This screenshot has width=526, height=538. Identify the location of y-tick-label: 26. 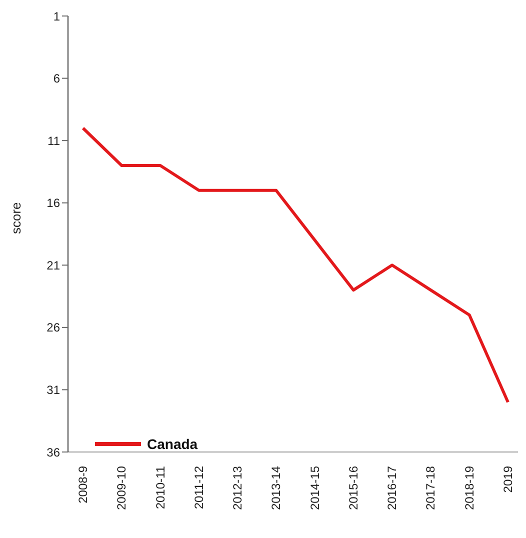
(53, 327).